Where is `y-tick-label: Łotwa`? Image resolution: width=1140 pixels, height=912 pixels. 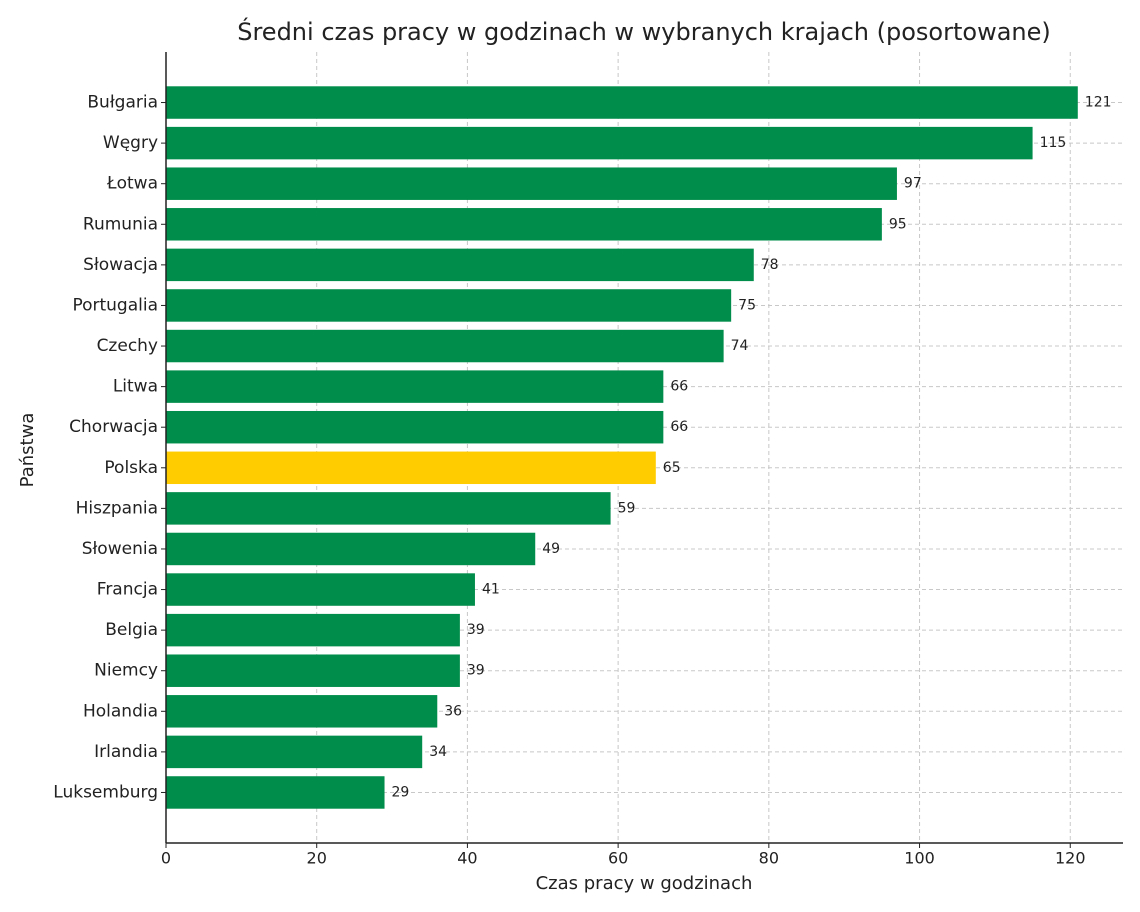 y-tick-label: Łotwa is located at coordinates (132, 184).